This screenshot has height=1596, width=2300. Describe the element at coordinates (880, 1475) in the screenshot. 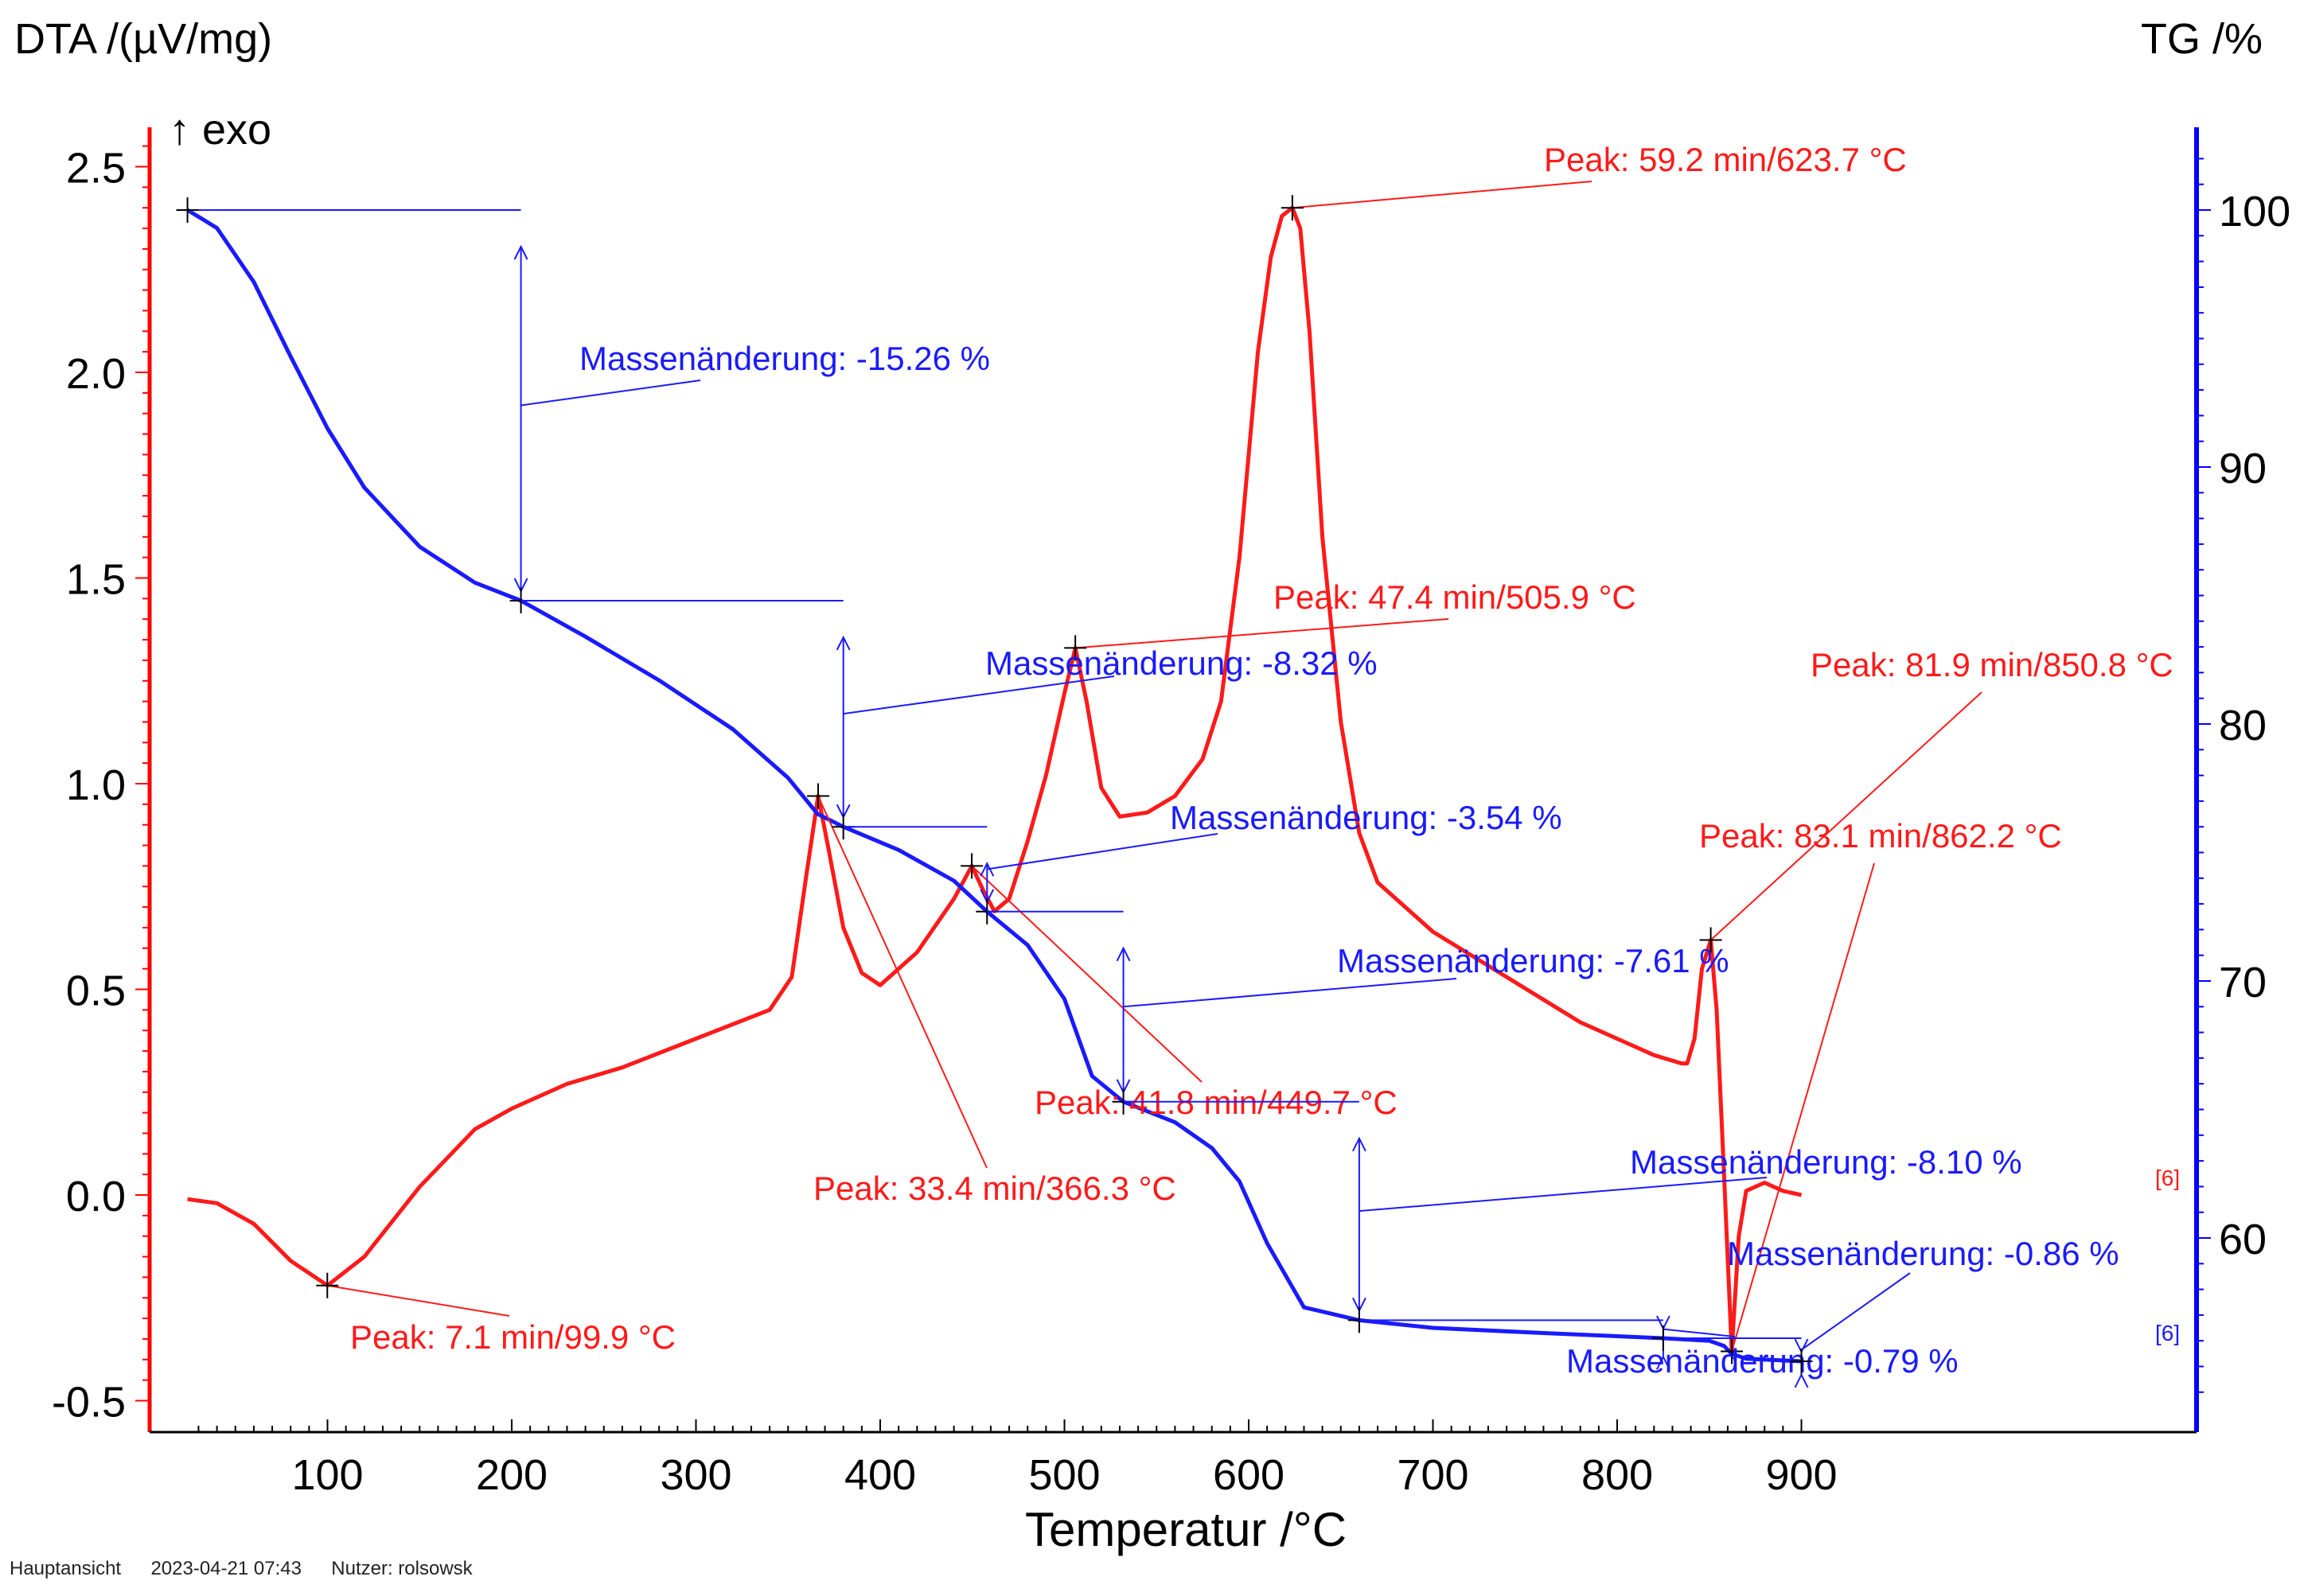

I see `x-tick-label: 400` at that location.